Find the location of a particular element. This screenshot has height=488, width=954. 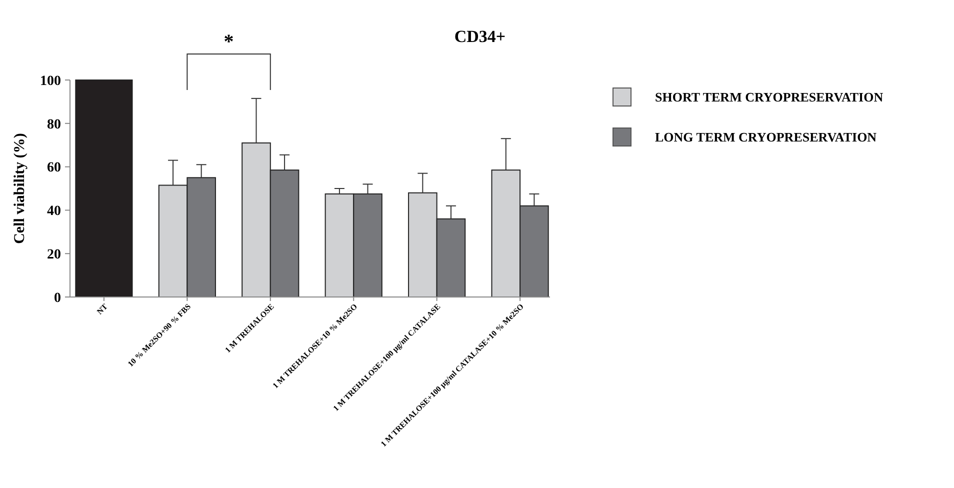

x-tick-label: NT is located at coordinates (102, 309).